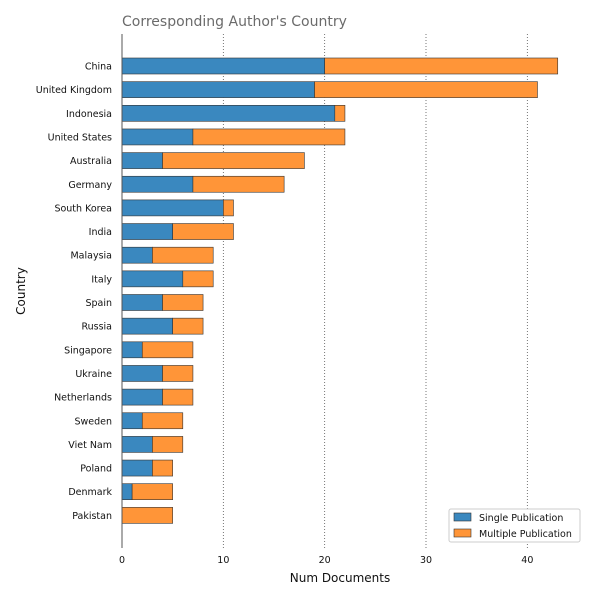  Describe the element at coordinates (90, 185) in the screenshot. I see `y-tick-label-germany: Germany` at that location.